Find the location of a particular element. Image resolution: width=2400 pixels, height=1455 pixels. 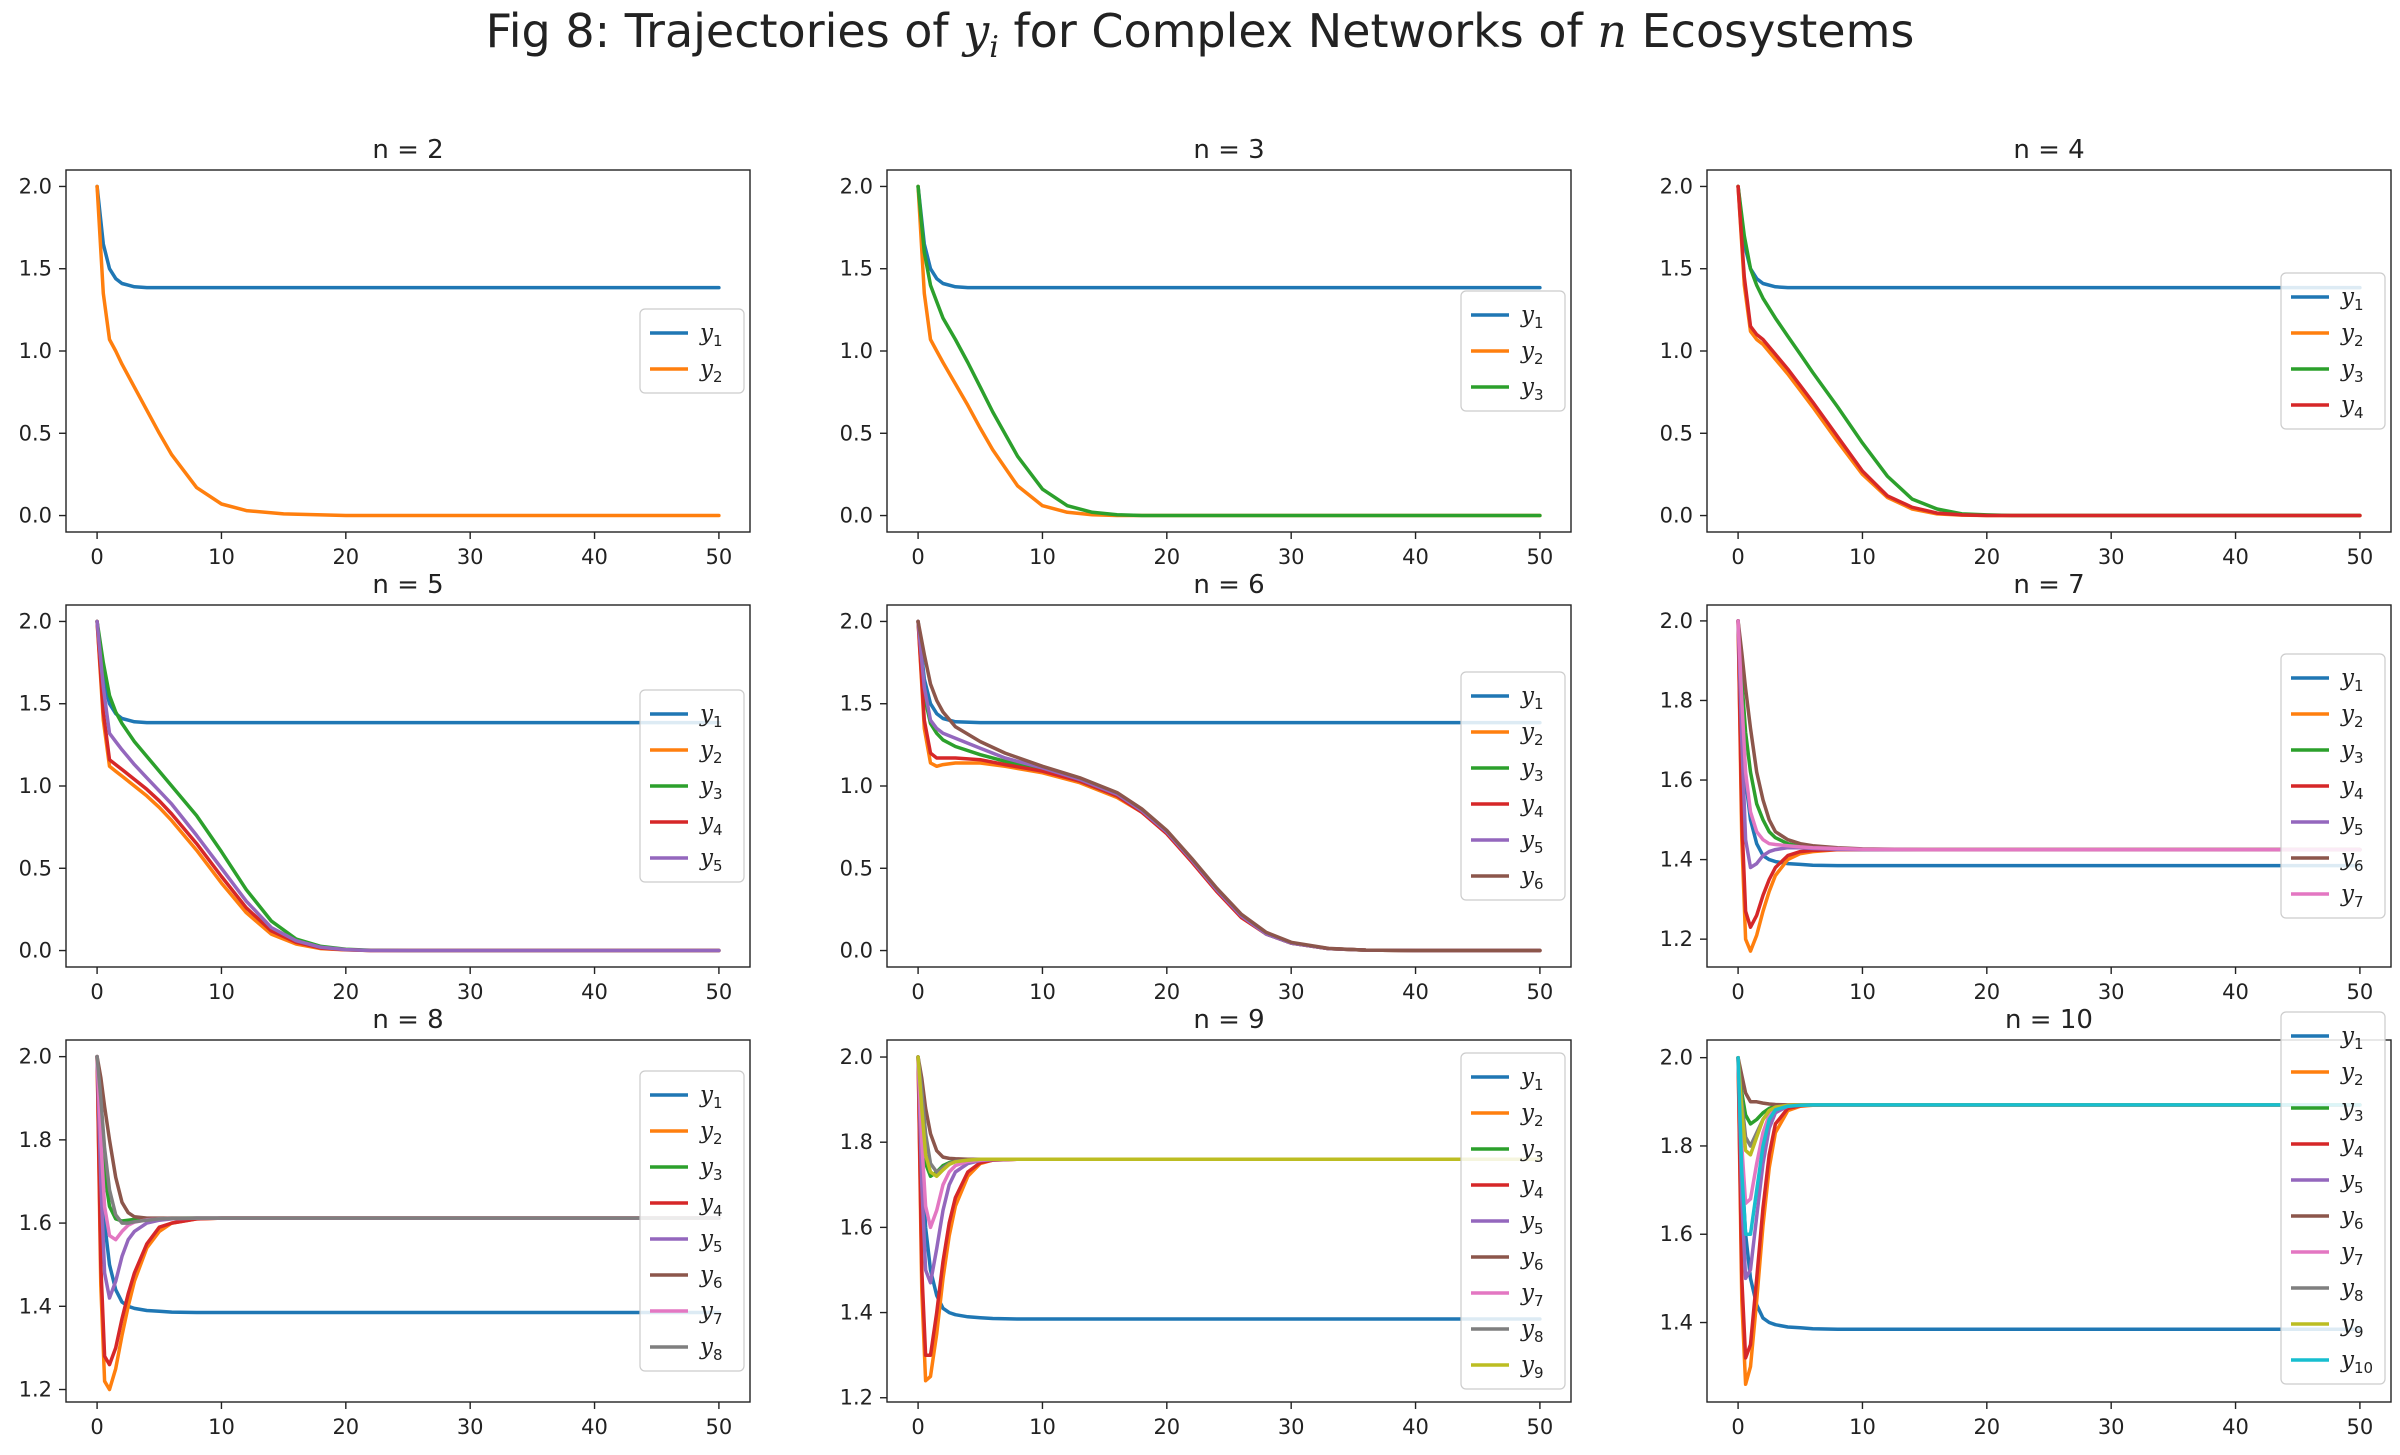

series-line-y2 is located at coordinates (408, 351).